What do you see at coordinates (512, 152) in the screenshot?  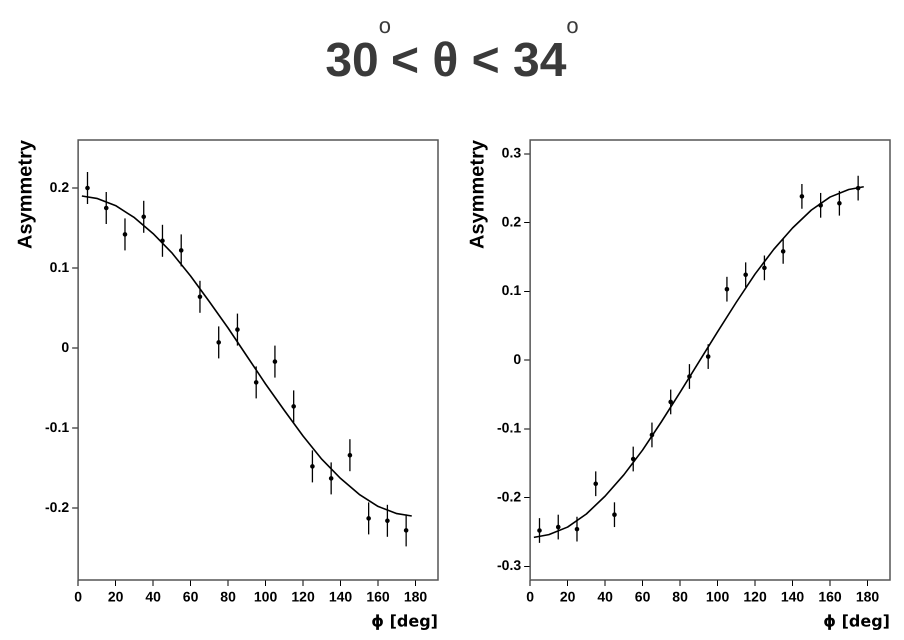 I see `y-tick-label: 0.3` at bounding box center [512, 152].